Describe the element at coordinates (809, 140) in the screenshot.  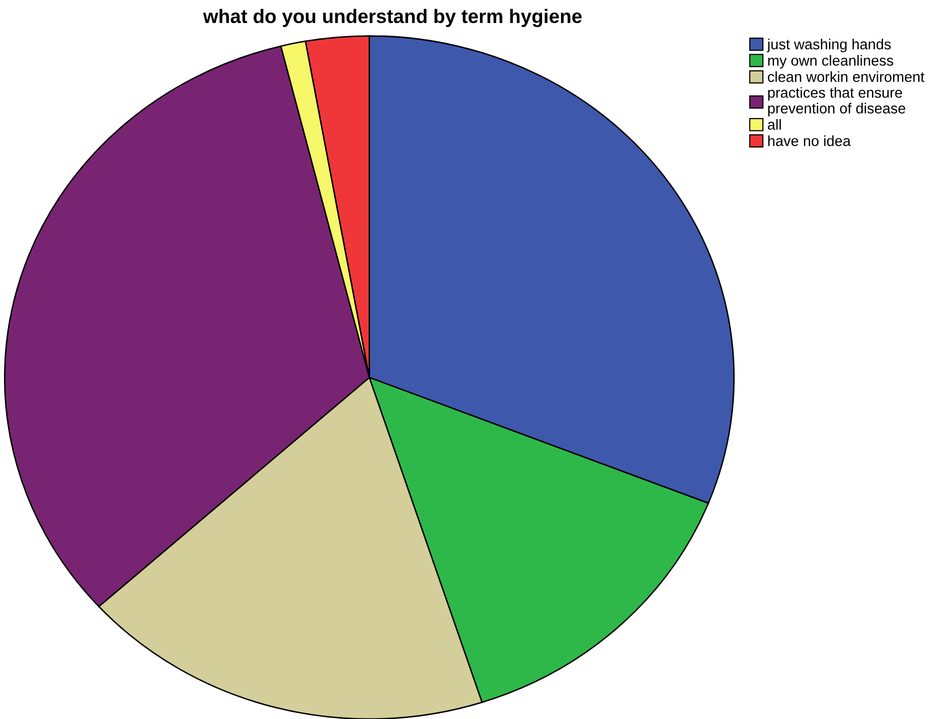
I see `legend-label: have no idea` at that location.